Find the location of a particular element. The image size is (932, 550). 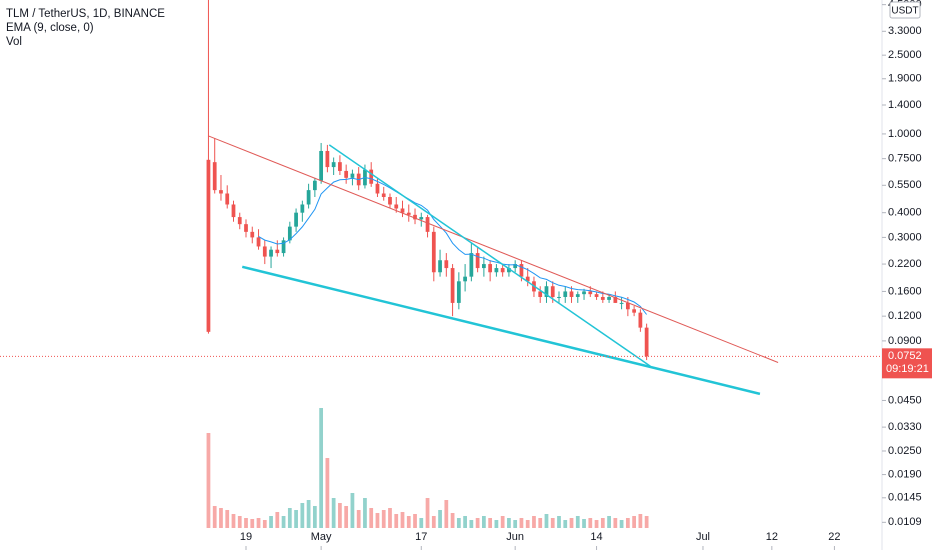

x-tick-label: Jul is located at coordinates (703, 537).